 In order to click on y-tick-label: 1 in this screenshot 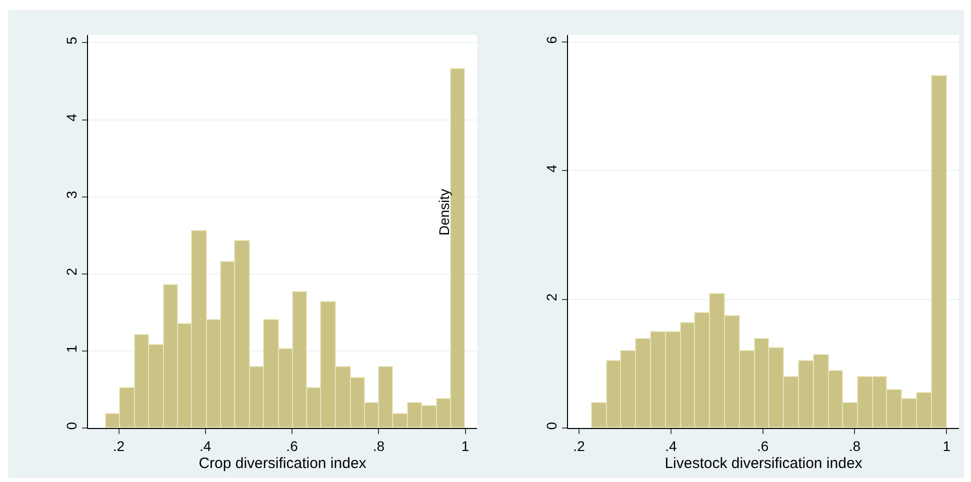, I will do `click(71, 348)`.